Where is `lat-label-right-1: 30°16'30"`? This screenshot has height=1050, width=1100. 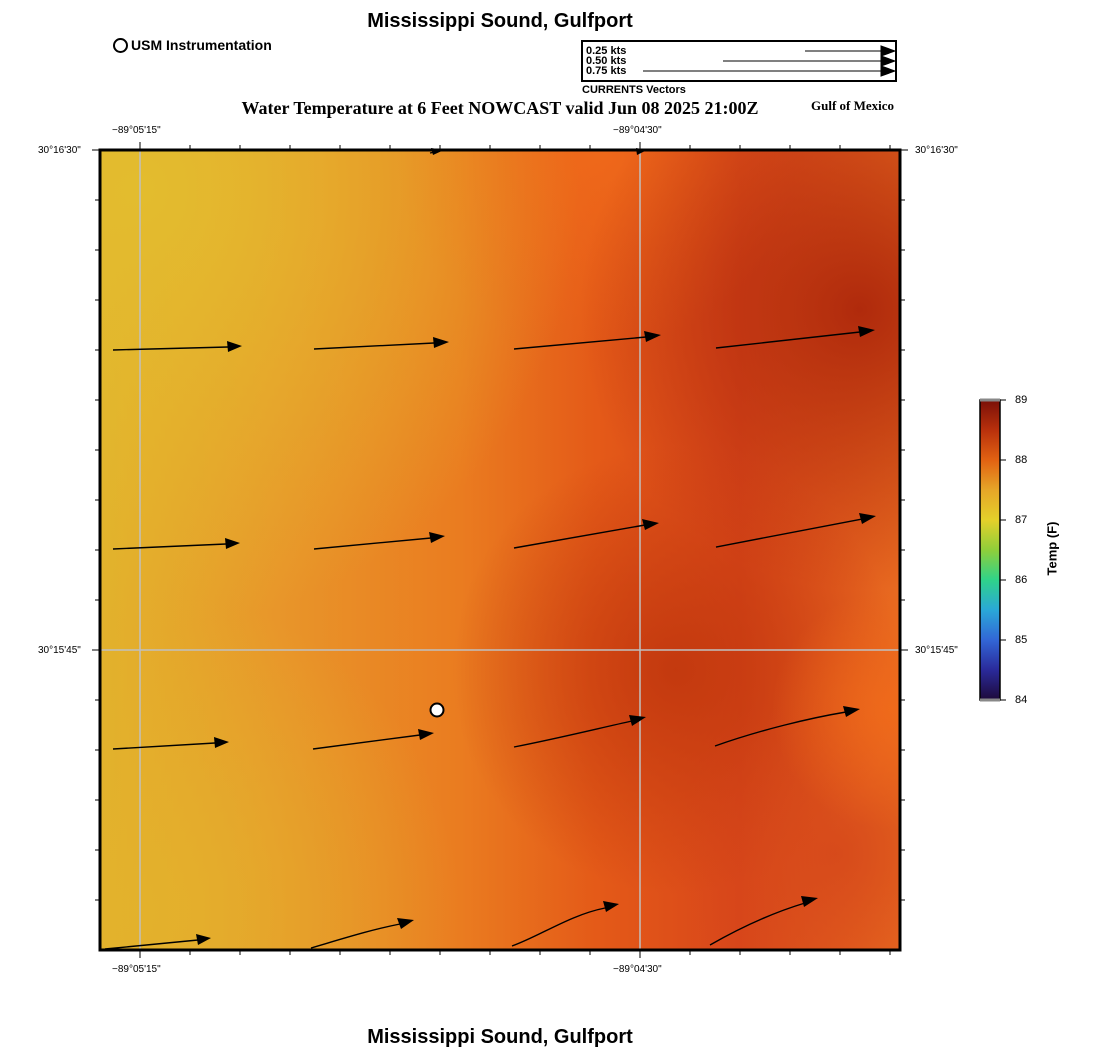
lat-label-right-1: 30°16'30" is located at coordinates (936, 150).